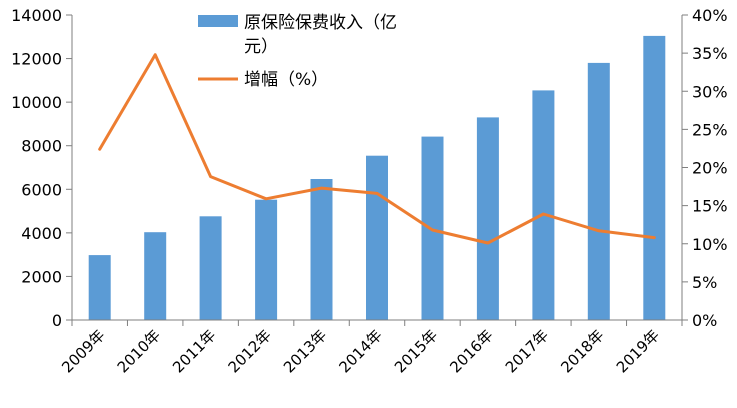 The width and height of the screenshot is (737, 408). I want to click on y-left-tick-label: 12000, so click(36, 59).